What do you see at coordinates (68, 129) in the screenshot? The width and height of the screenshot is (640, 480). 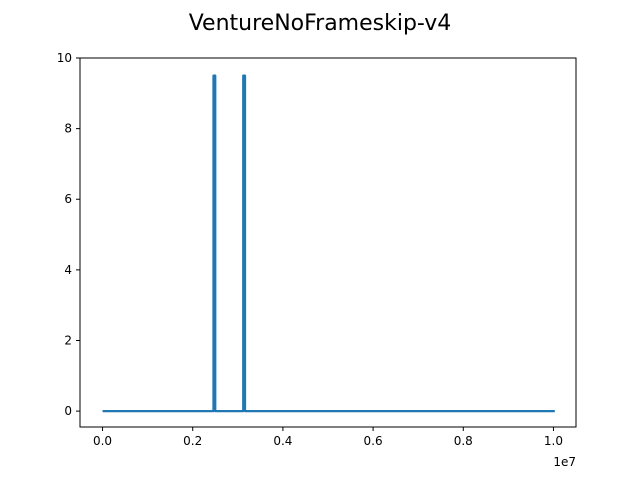 I see `y-tick-label: 8` at bounding box center [68, 129].